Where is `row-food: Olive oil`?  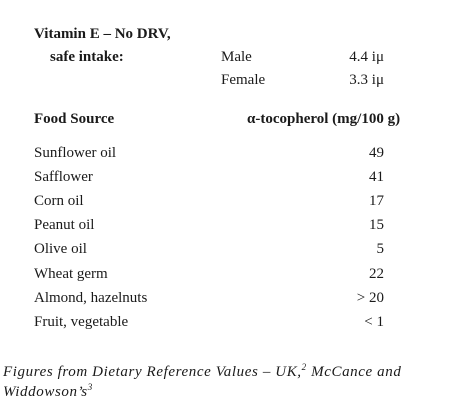
row-food: Olive oil is located at coordinates (60, 249).